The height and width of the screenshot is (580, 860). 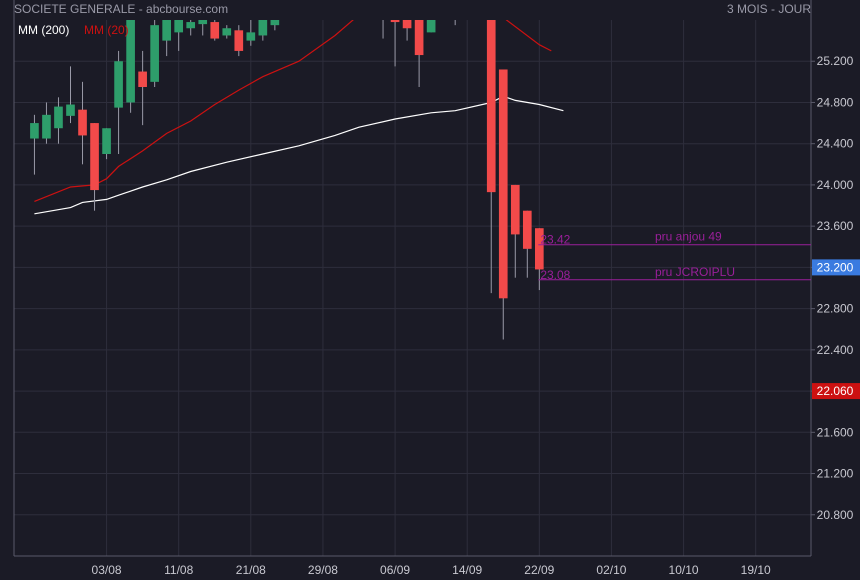 What do you see at coordinates (835, 61) in the screenshot?
I see `y-tick-label: 25.200` at bounding box center [835, 61].